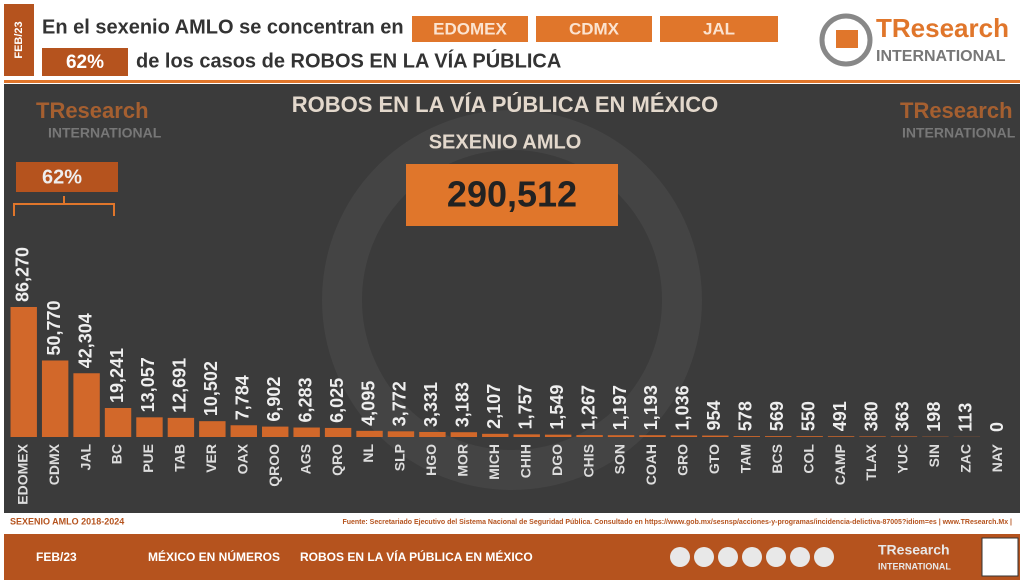 This screenshot has width=1024, height=583. What do you see at coordinates (525, 461) in the screenshot?
I see `category-label: CHIH` at bounding box center [525, 461].